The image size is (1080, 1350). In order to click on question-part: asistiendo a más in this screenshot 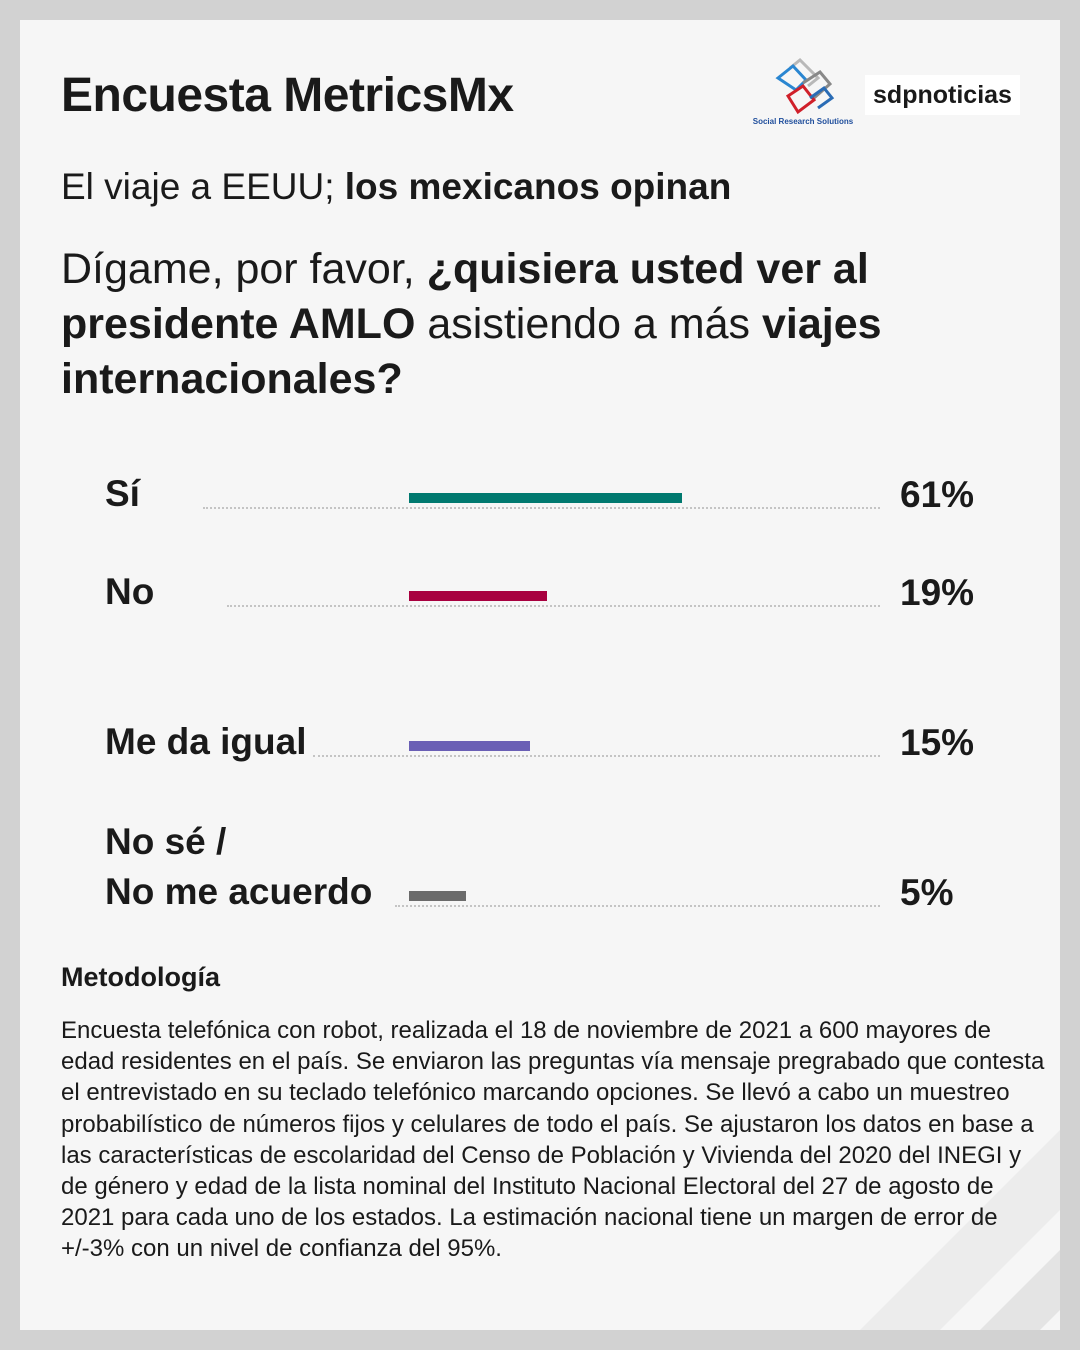, I will do `click(588, 324)`.